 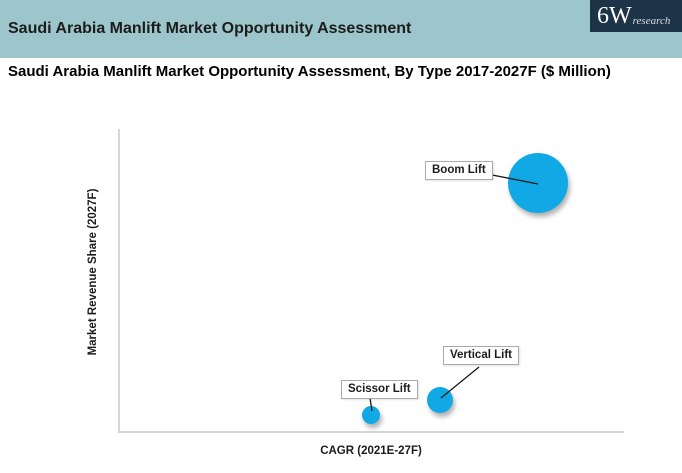 What do you see at coordinates (440, 400) in the screenshot?
I see `bubble-vertical-lift` at bounding box center [440, 400].